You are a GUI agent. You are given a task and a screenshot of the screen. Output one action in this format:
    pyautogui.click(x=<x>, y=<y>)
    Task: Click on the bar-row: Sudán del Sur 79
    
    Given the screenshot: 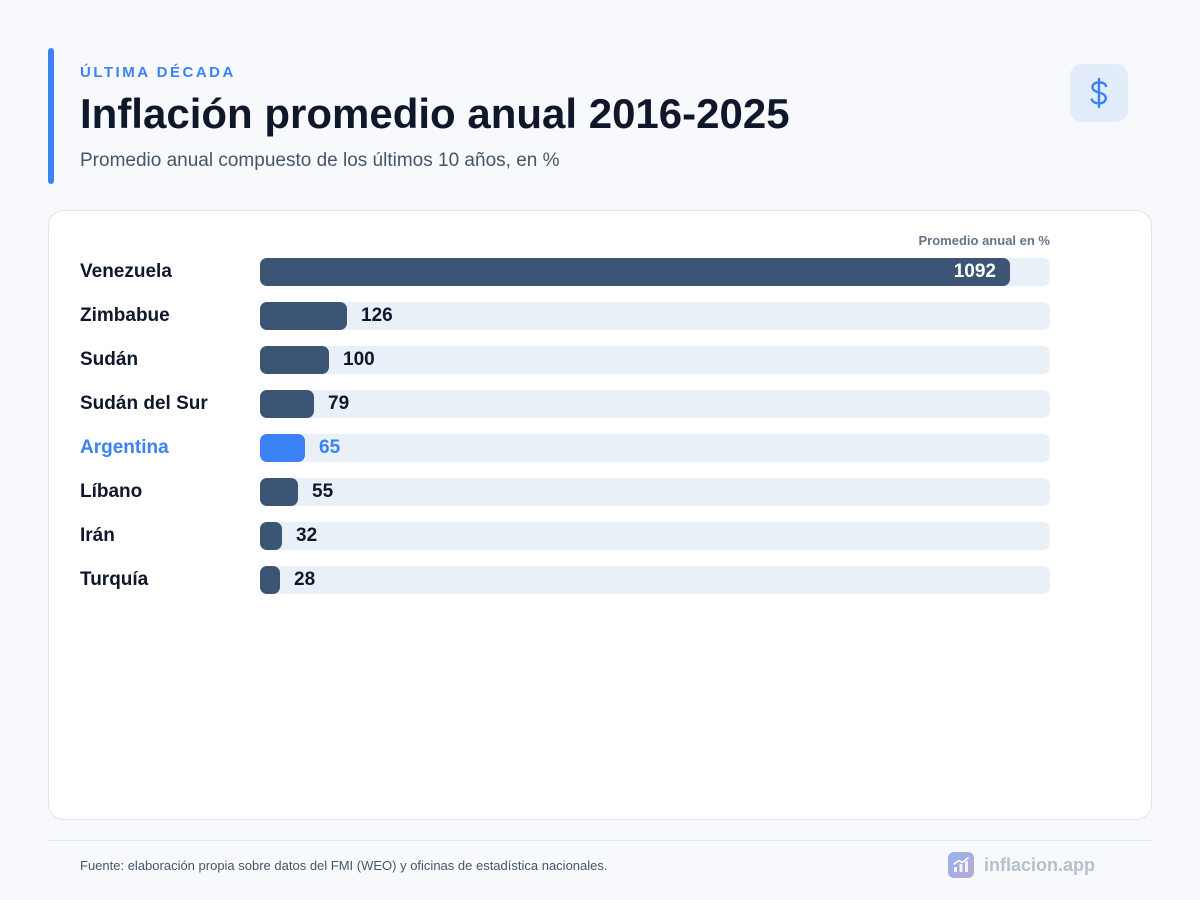 What is the action you would take?
    pyautogui.click(x=600, y=404)
    